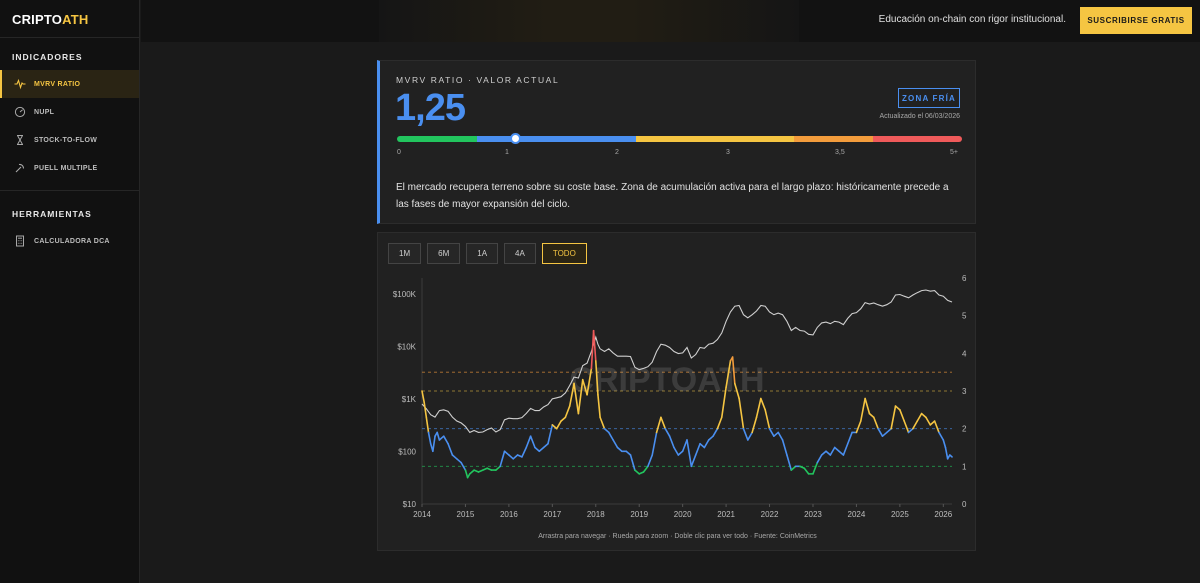 The width and height of the screenshot is (1200, 583). I want to click on range-button-todo: TODO, so click(564, 253).